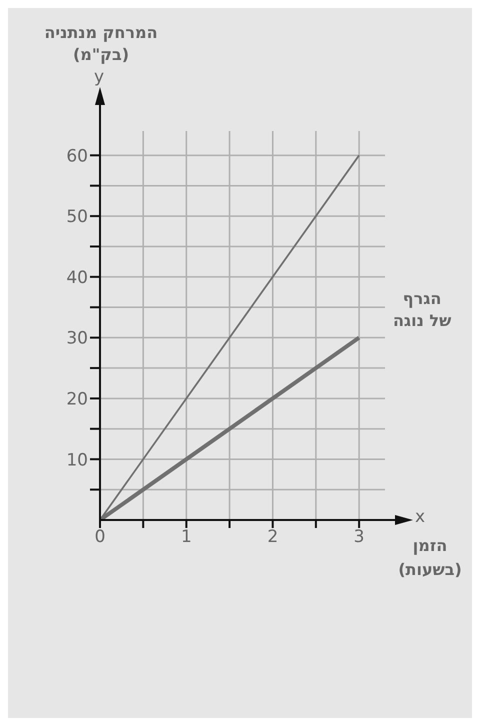 This screenshot has width=480, height=726. What do you see at coordinates (101, 44) in the screenshot?
I see `y-axis-title: המרחק מנתניה (בק"מ)` at bounding box center [101, 44].